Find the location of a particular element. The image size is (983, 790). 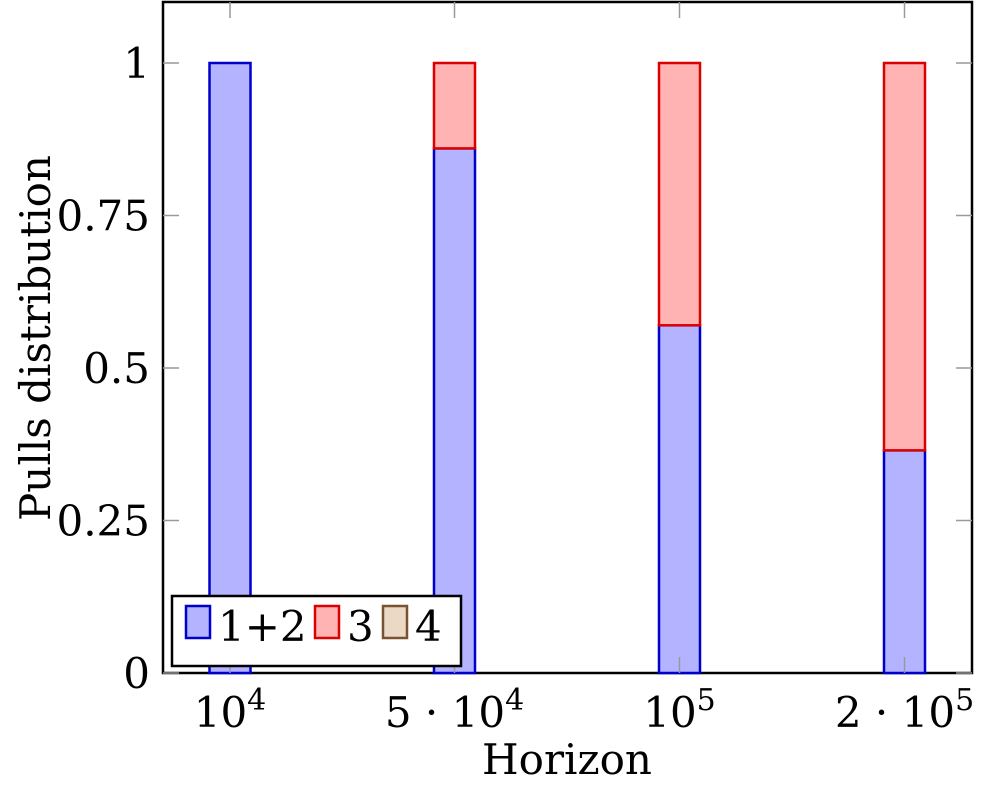

y-tick-label: 0.25 is located at coordinates (103, 521).